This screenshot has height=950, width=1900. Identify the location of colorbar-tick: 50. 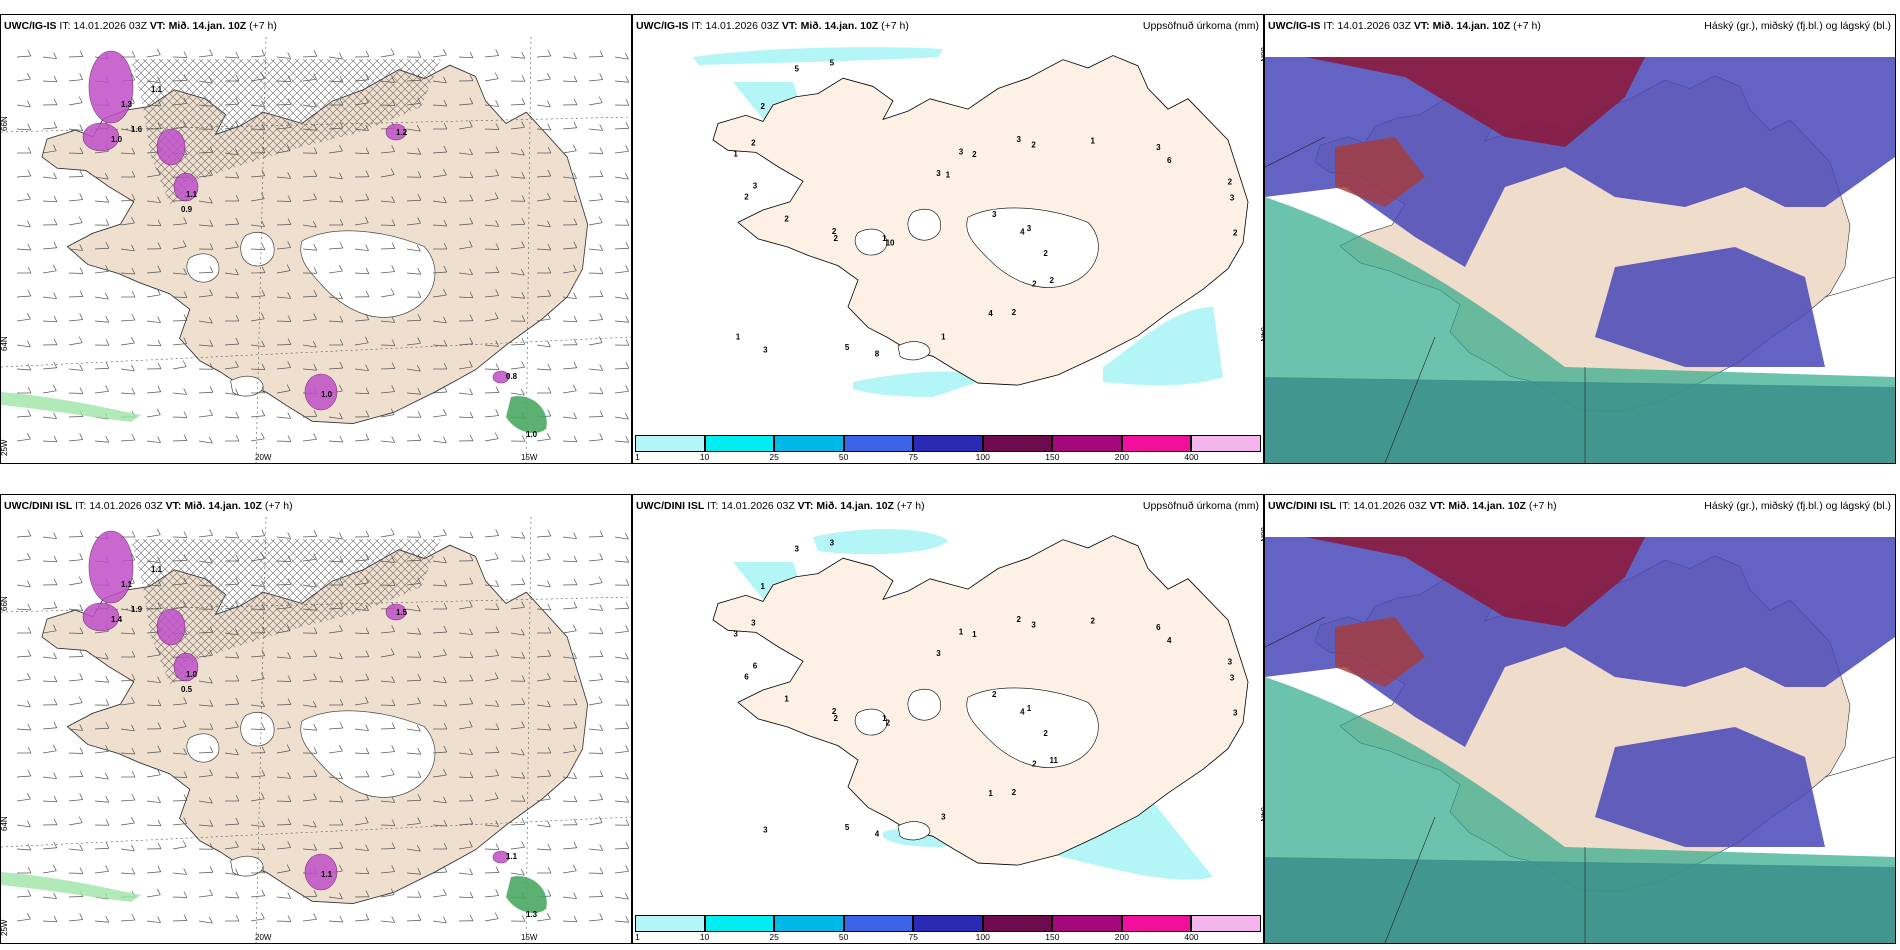
(843, 937).